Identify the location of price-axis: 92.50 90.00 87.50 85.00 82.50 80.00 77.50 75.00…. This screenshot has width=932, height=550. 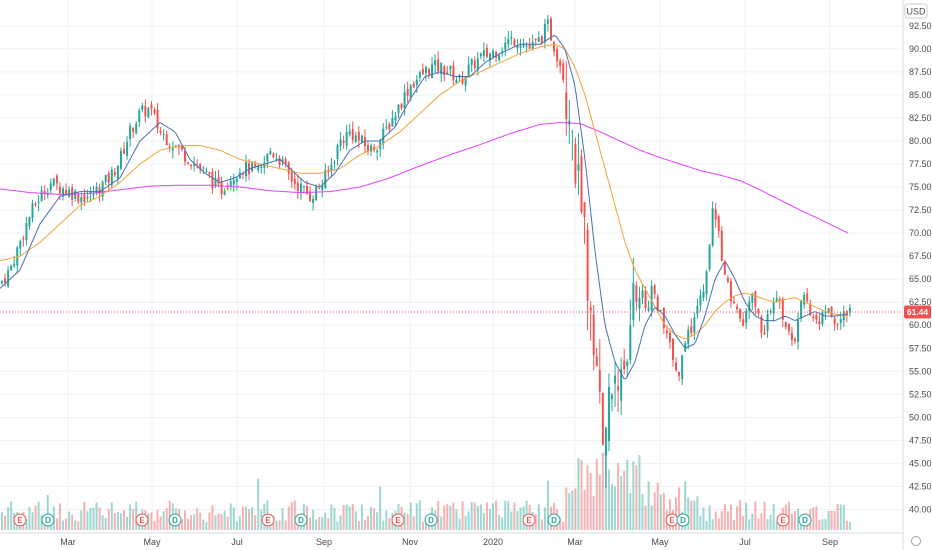
(920, 268).